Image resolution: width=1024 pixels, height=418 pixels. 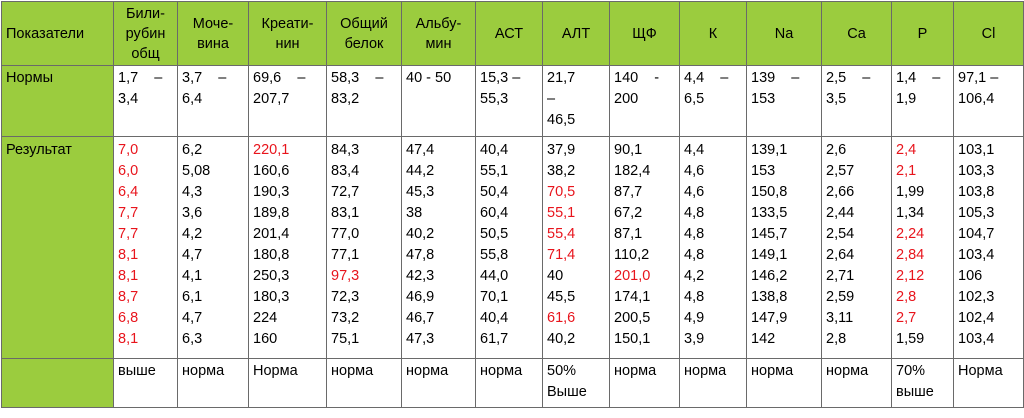 I want to click on result-value: 110,2, so click(x=632, y=255).